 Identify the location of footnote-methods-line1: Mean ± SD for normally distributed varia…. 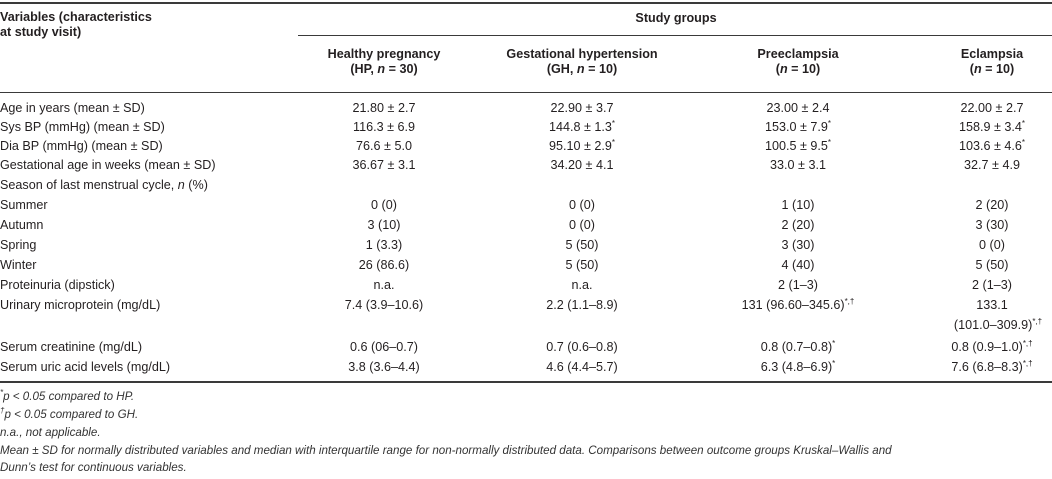
(446, 450).